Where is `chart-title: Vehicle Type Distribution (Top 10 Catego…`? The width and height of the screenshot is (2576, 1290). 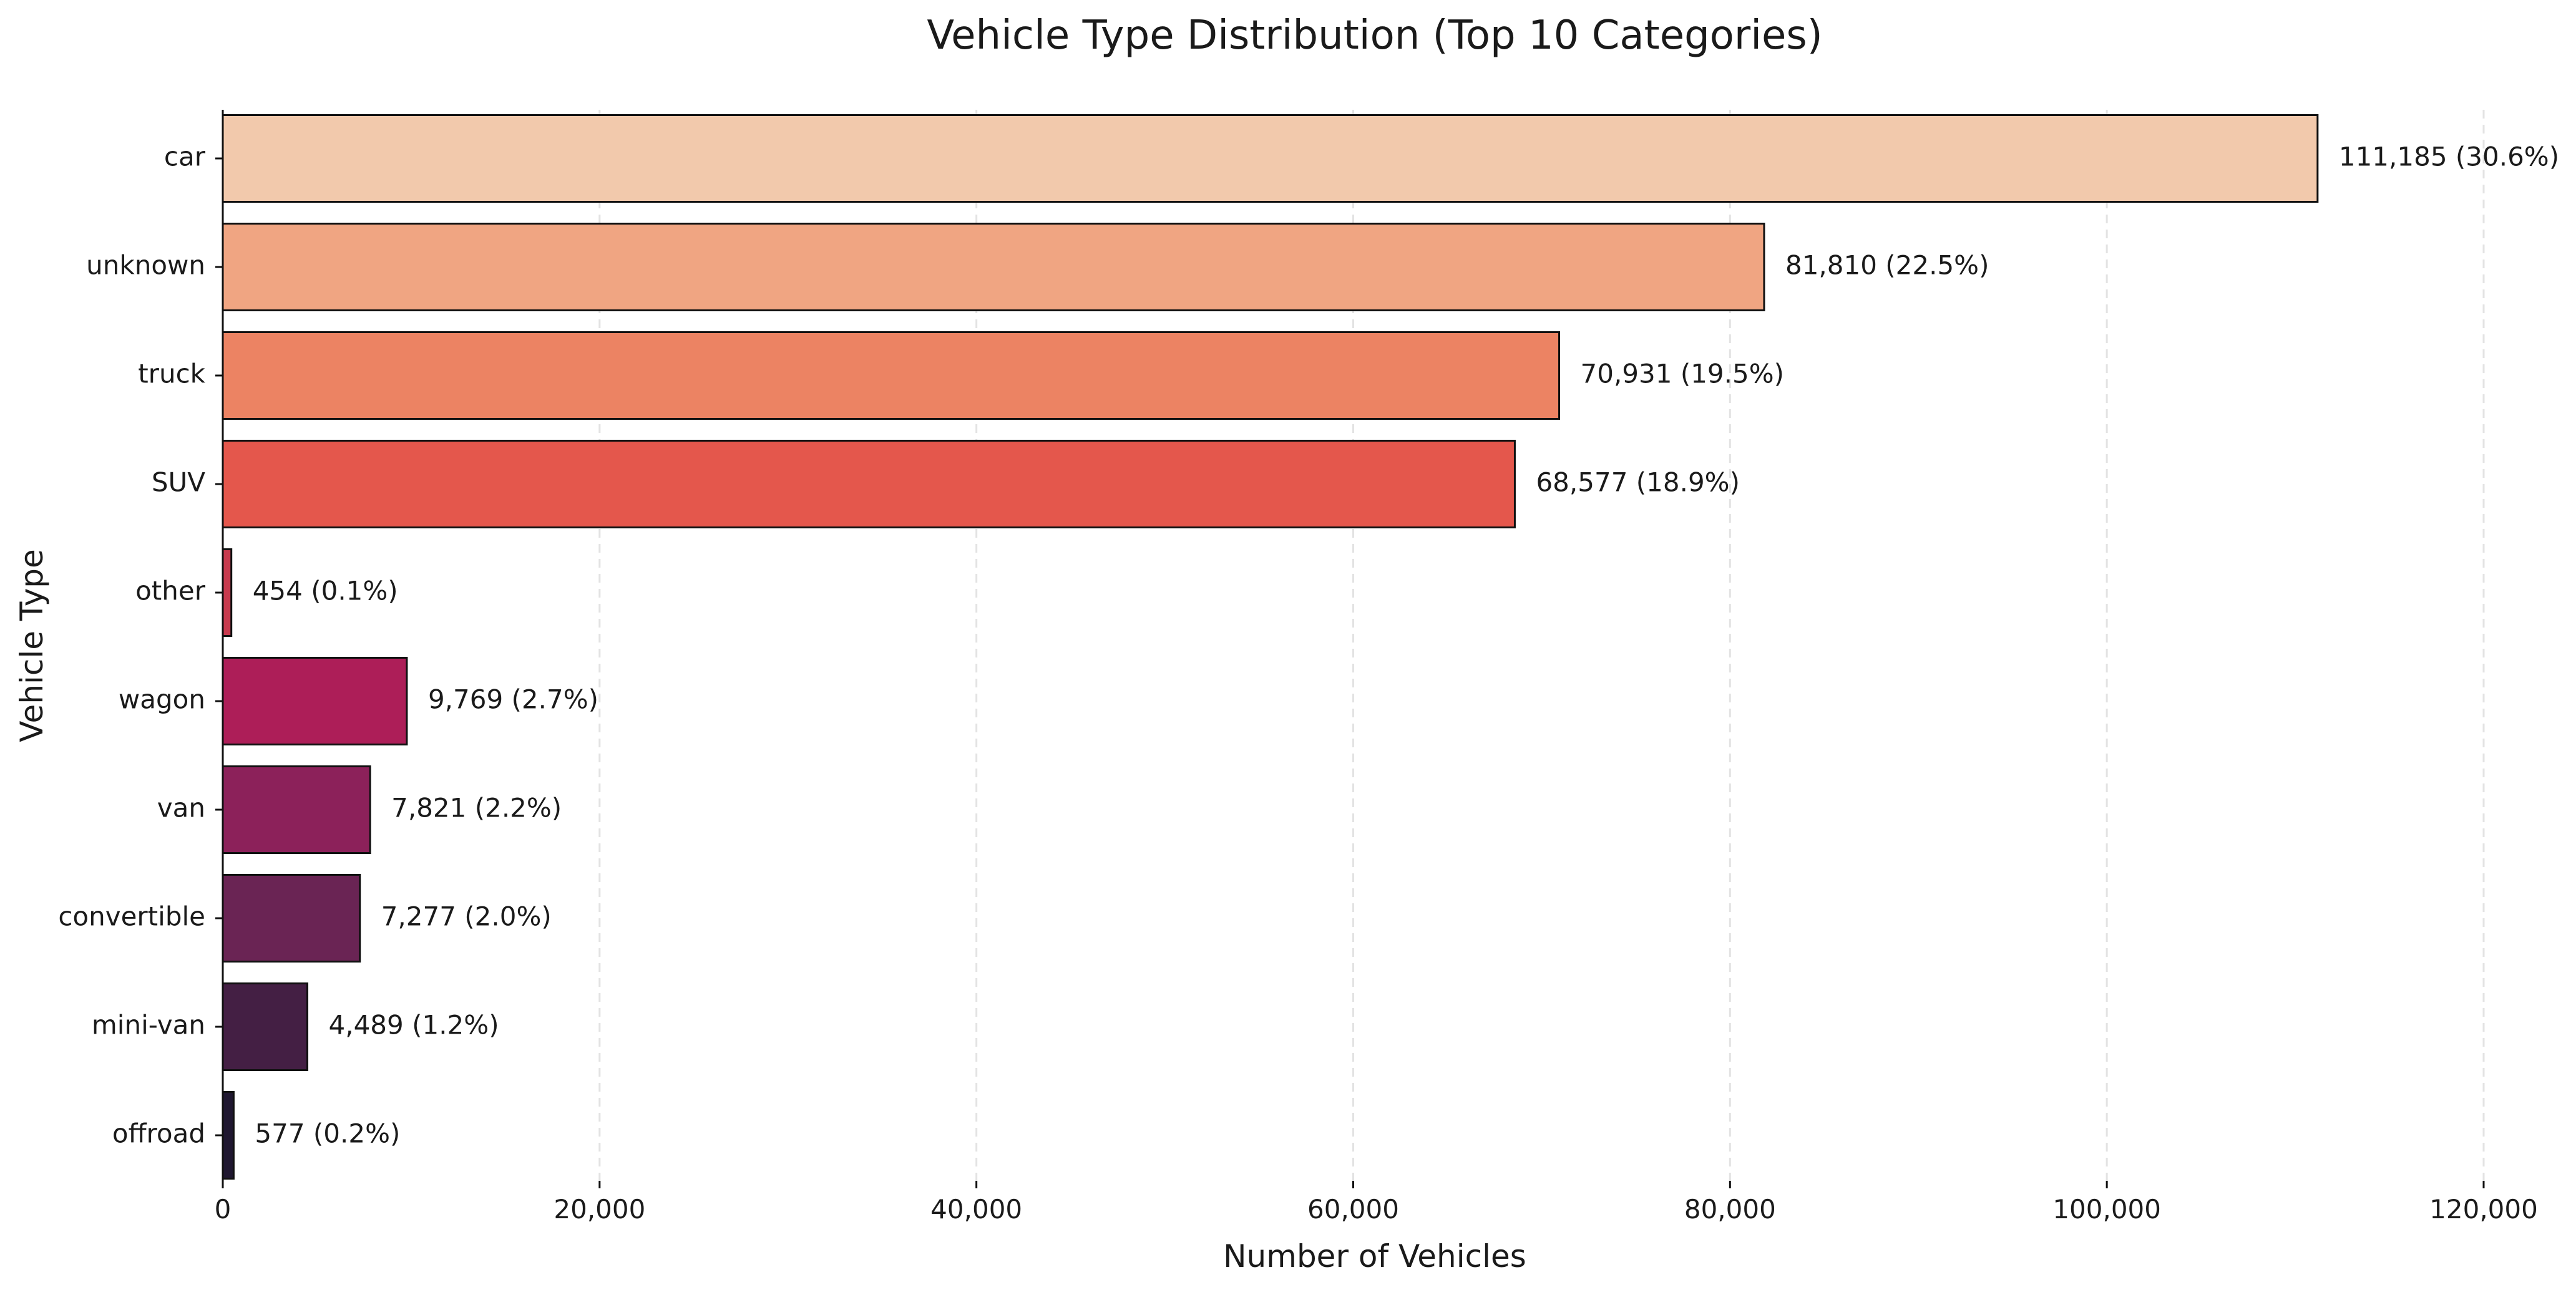
chart-title: Vehicle Type Distribution (Top 10 Catego… is located at coordinates (1374, 35).